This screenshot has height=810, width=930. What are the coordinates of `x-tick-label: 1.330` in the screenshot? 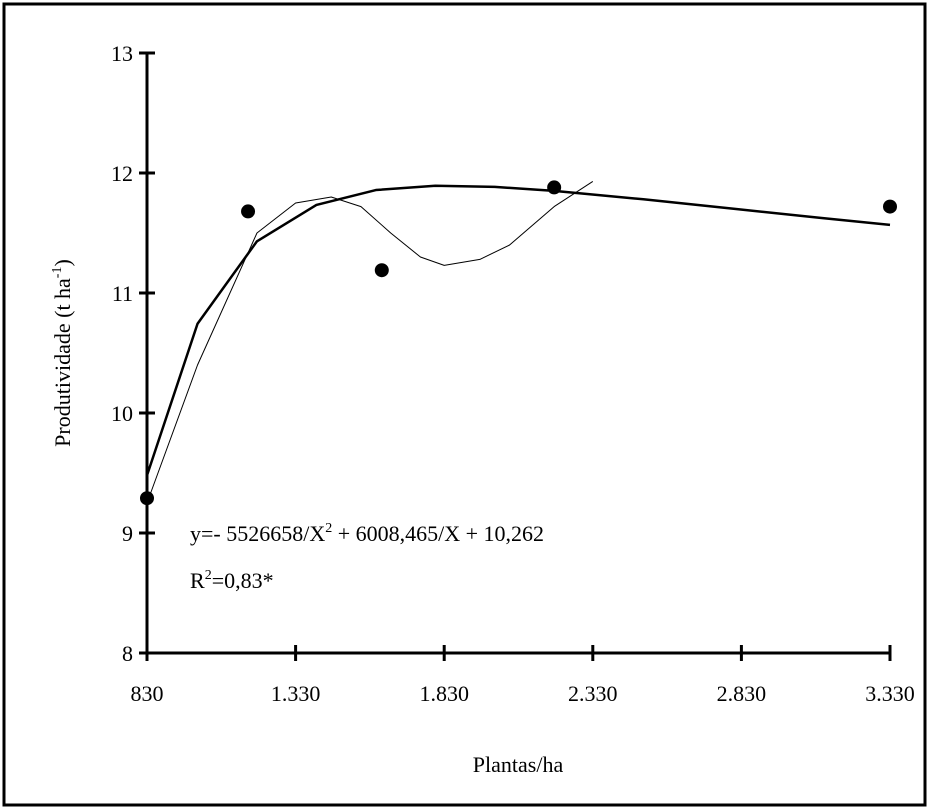 It's located at (296, 693).